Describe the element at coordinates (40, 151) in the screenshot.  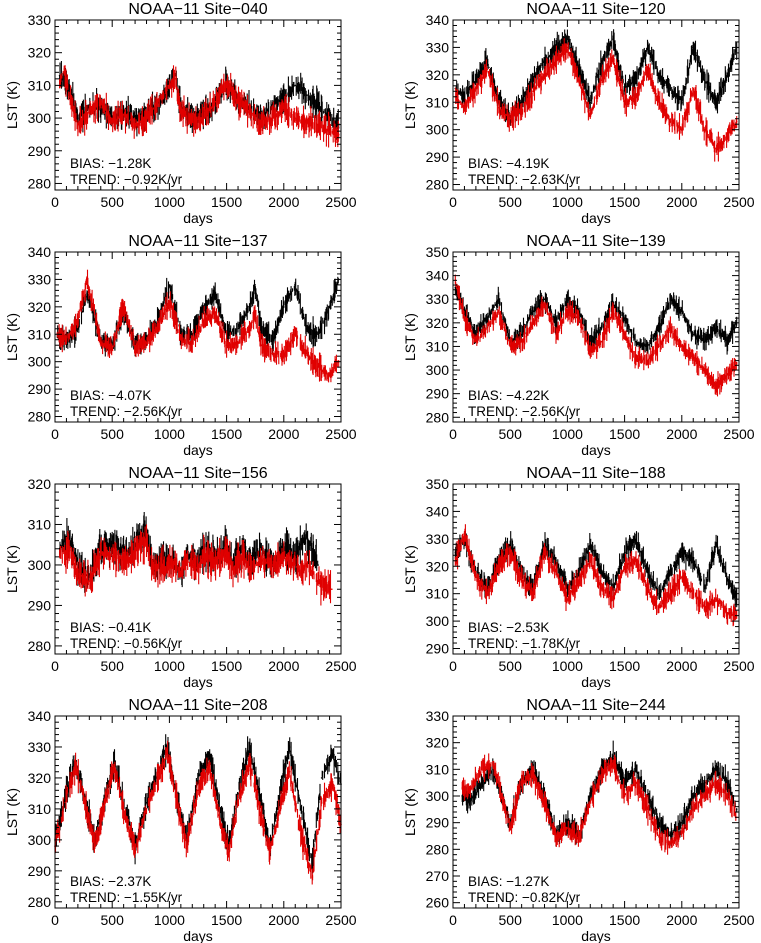
I see `y-tick-label: 290` at that location.